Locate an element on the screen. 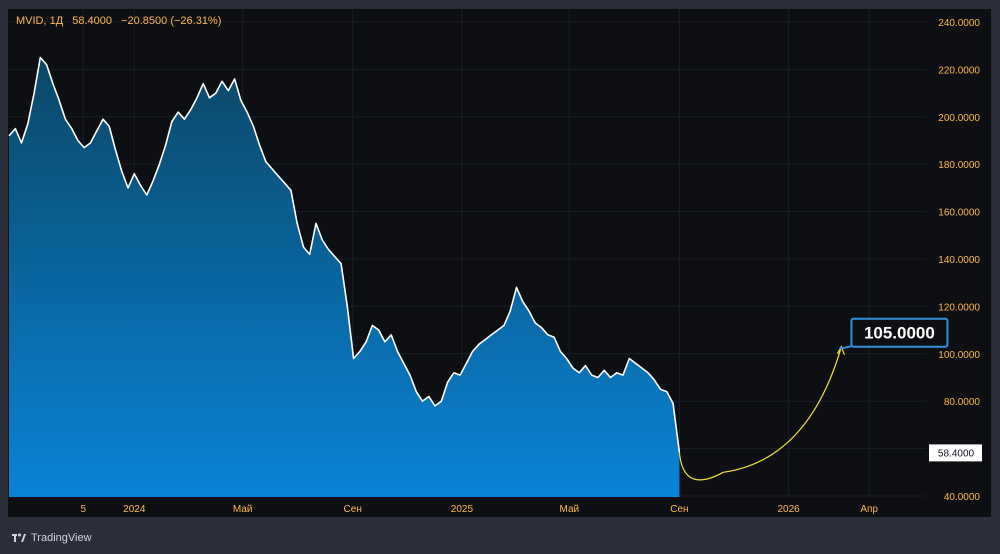 The height and width of the screenshot is (554, 1000). x-tick-label: 2026 is located at coordinates (788, 509).